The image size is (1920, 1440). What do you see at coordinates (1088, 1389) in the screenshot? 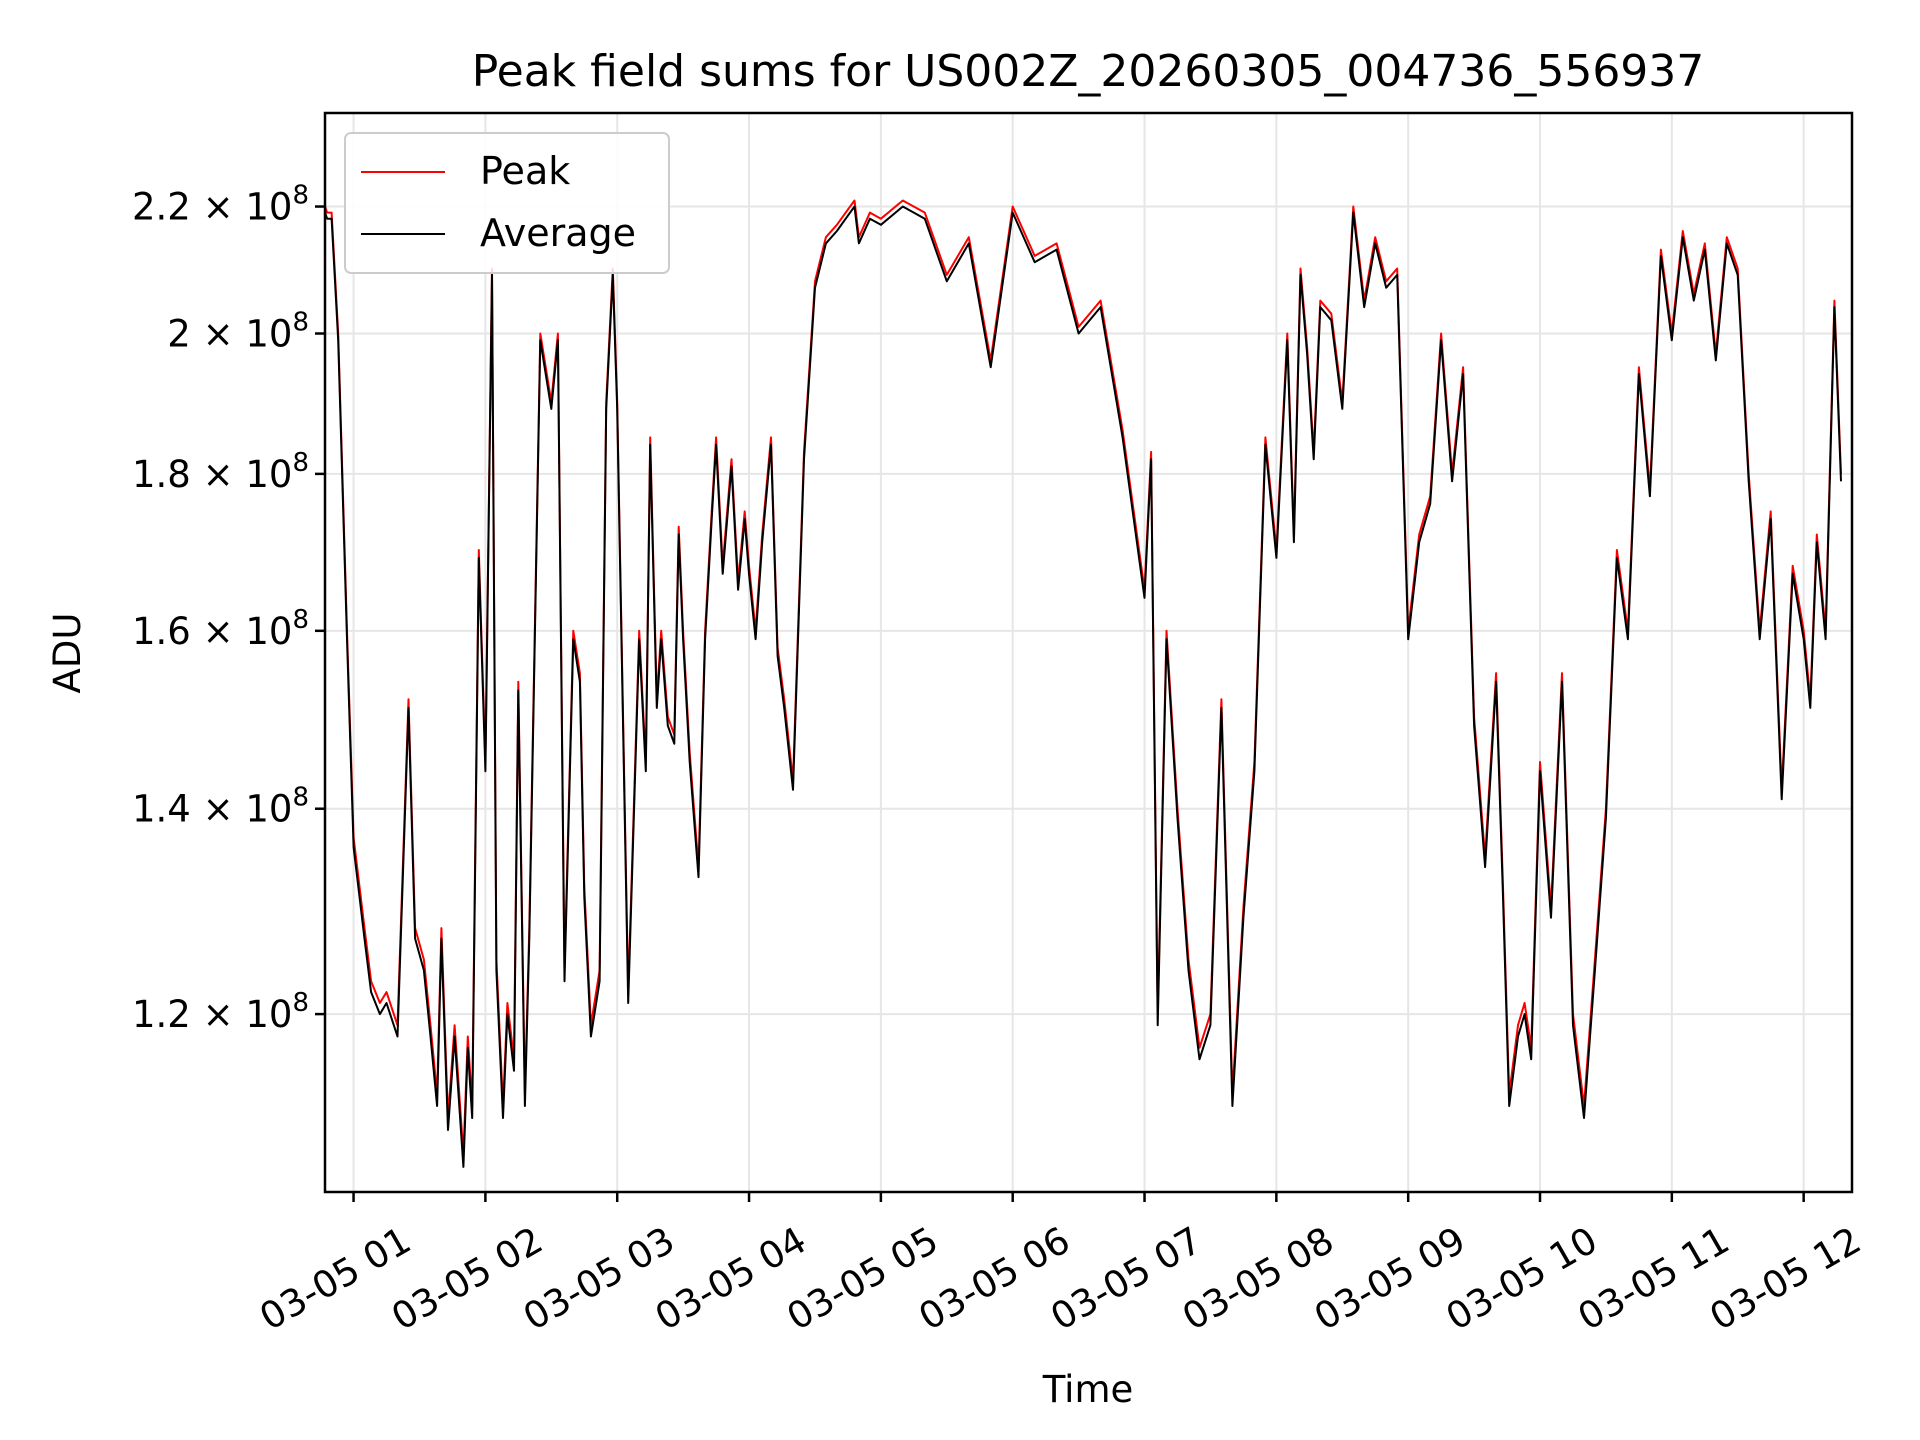
I see `x-axis-label: Time` at bounding box center [1088, 1389].